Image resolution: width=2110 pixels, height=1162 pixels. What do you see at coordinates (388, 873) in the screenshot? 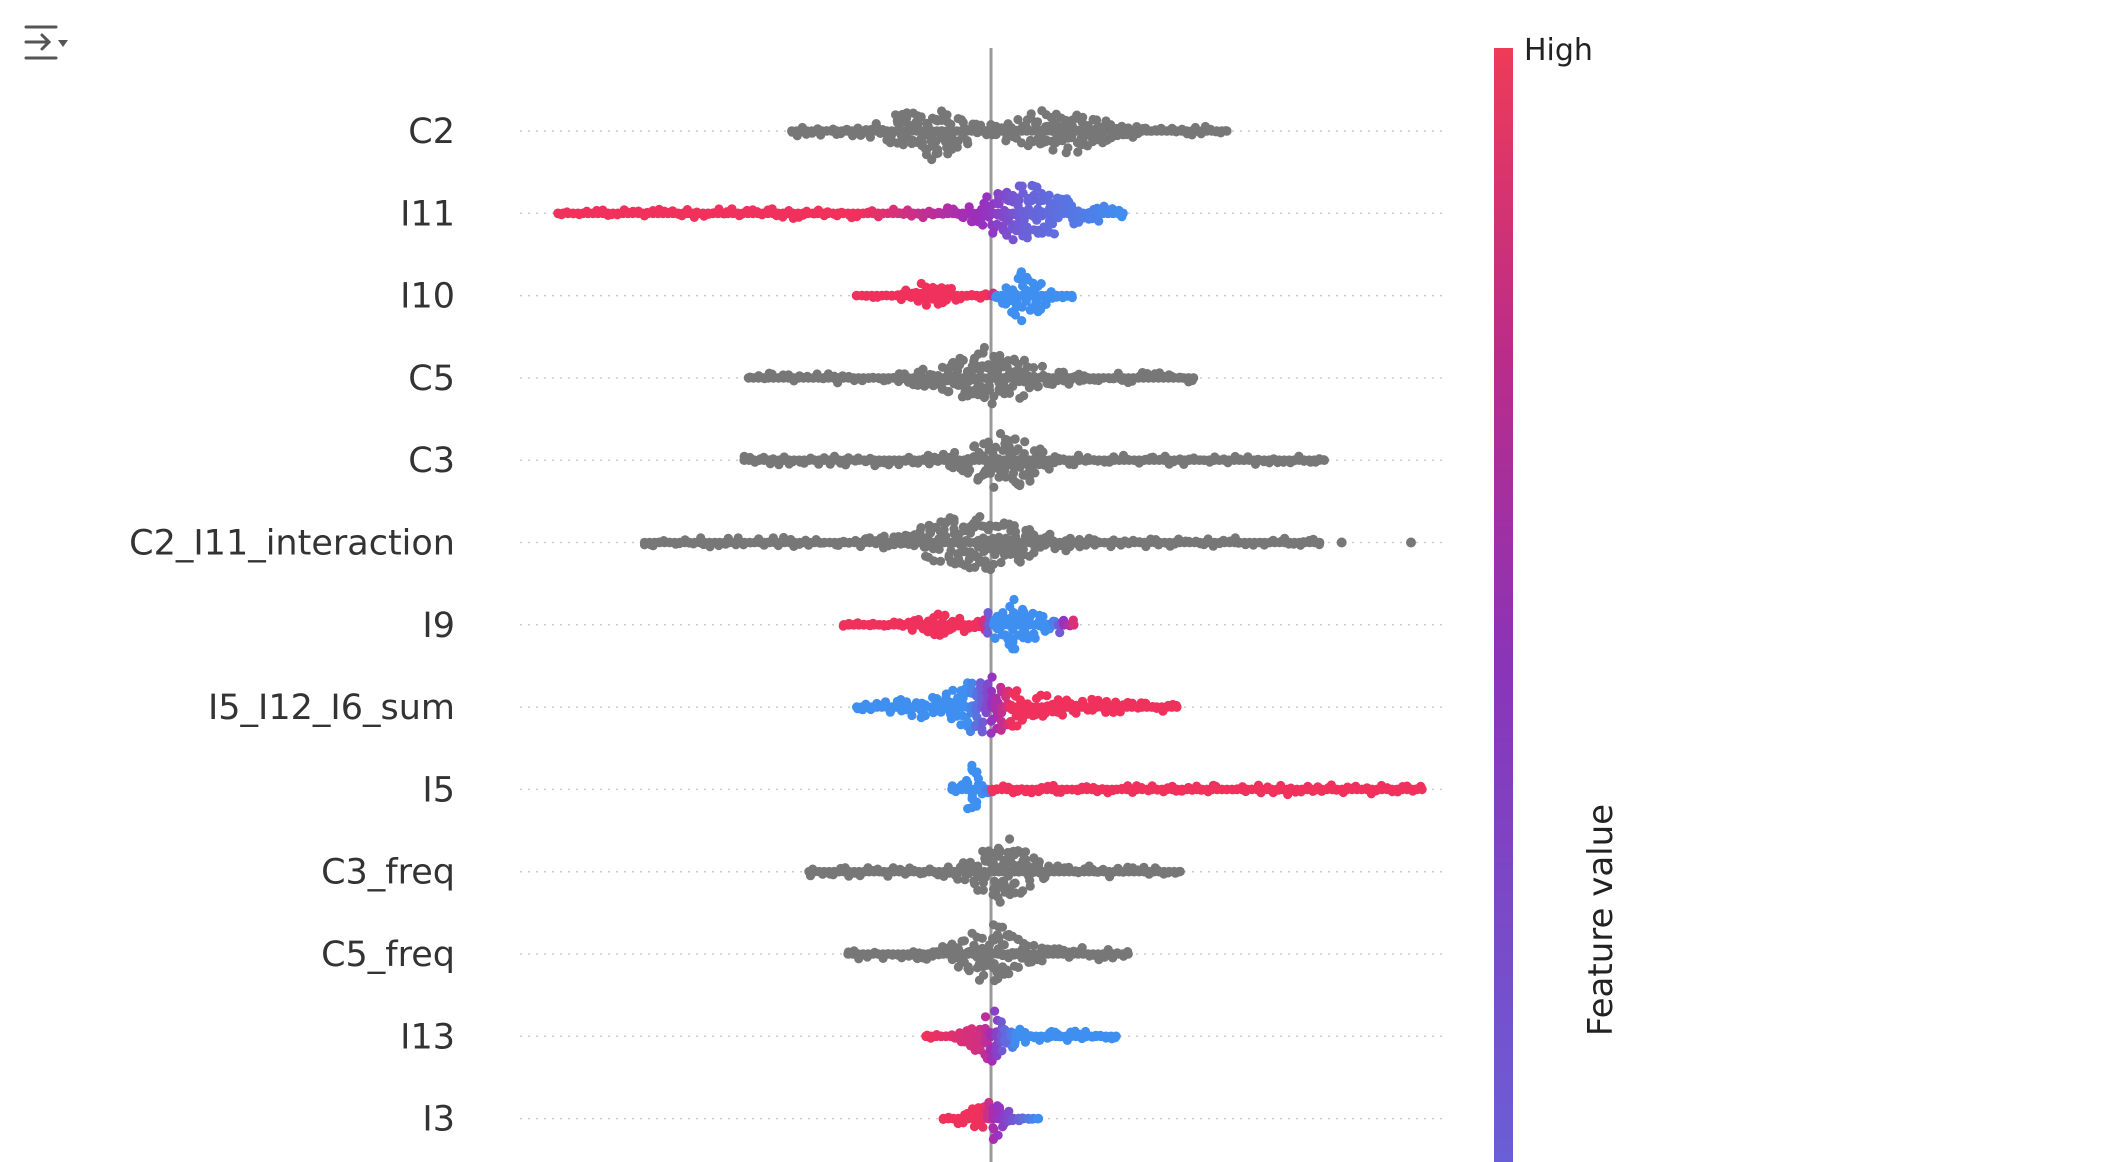
I see `feature-label: C3_freq` at bounding box center [388, 873].